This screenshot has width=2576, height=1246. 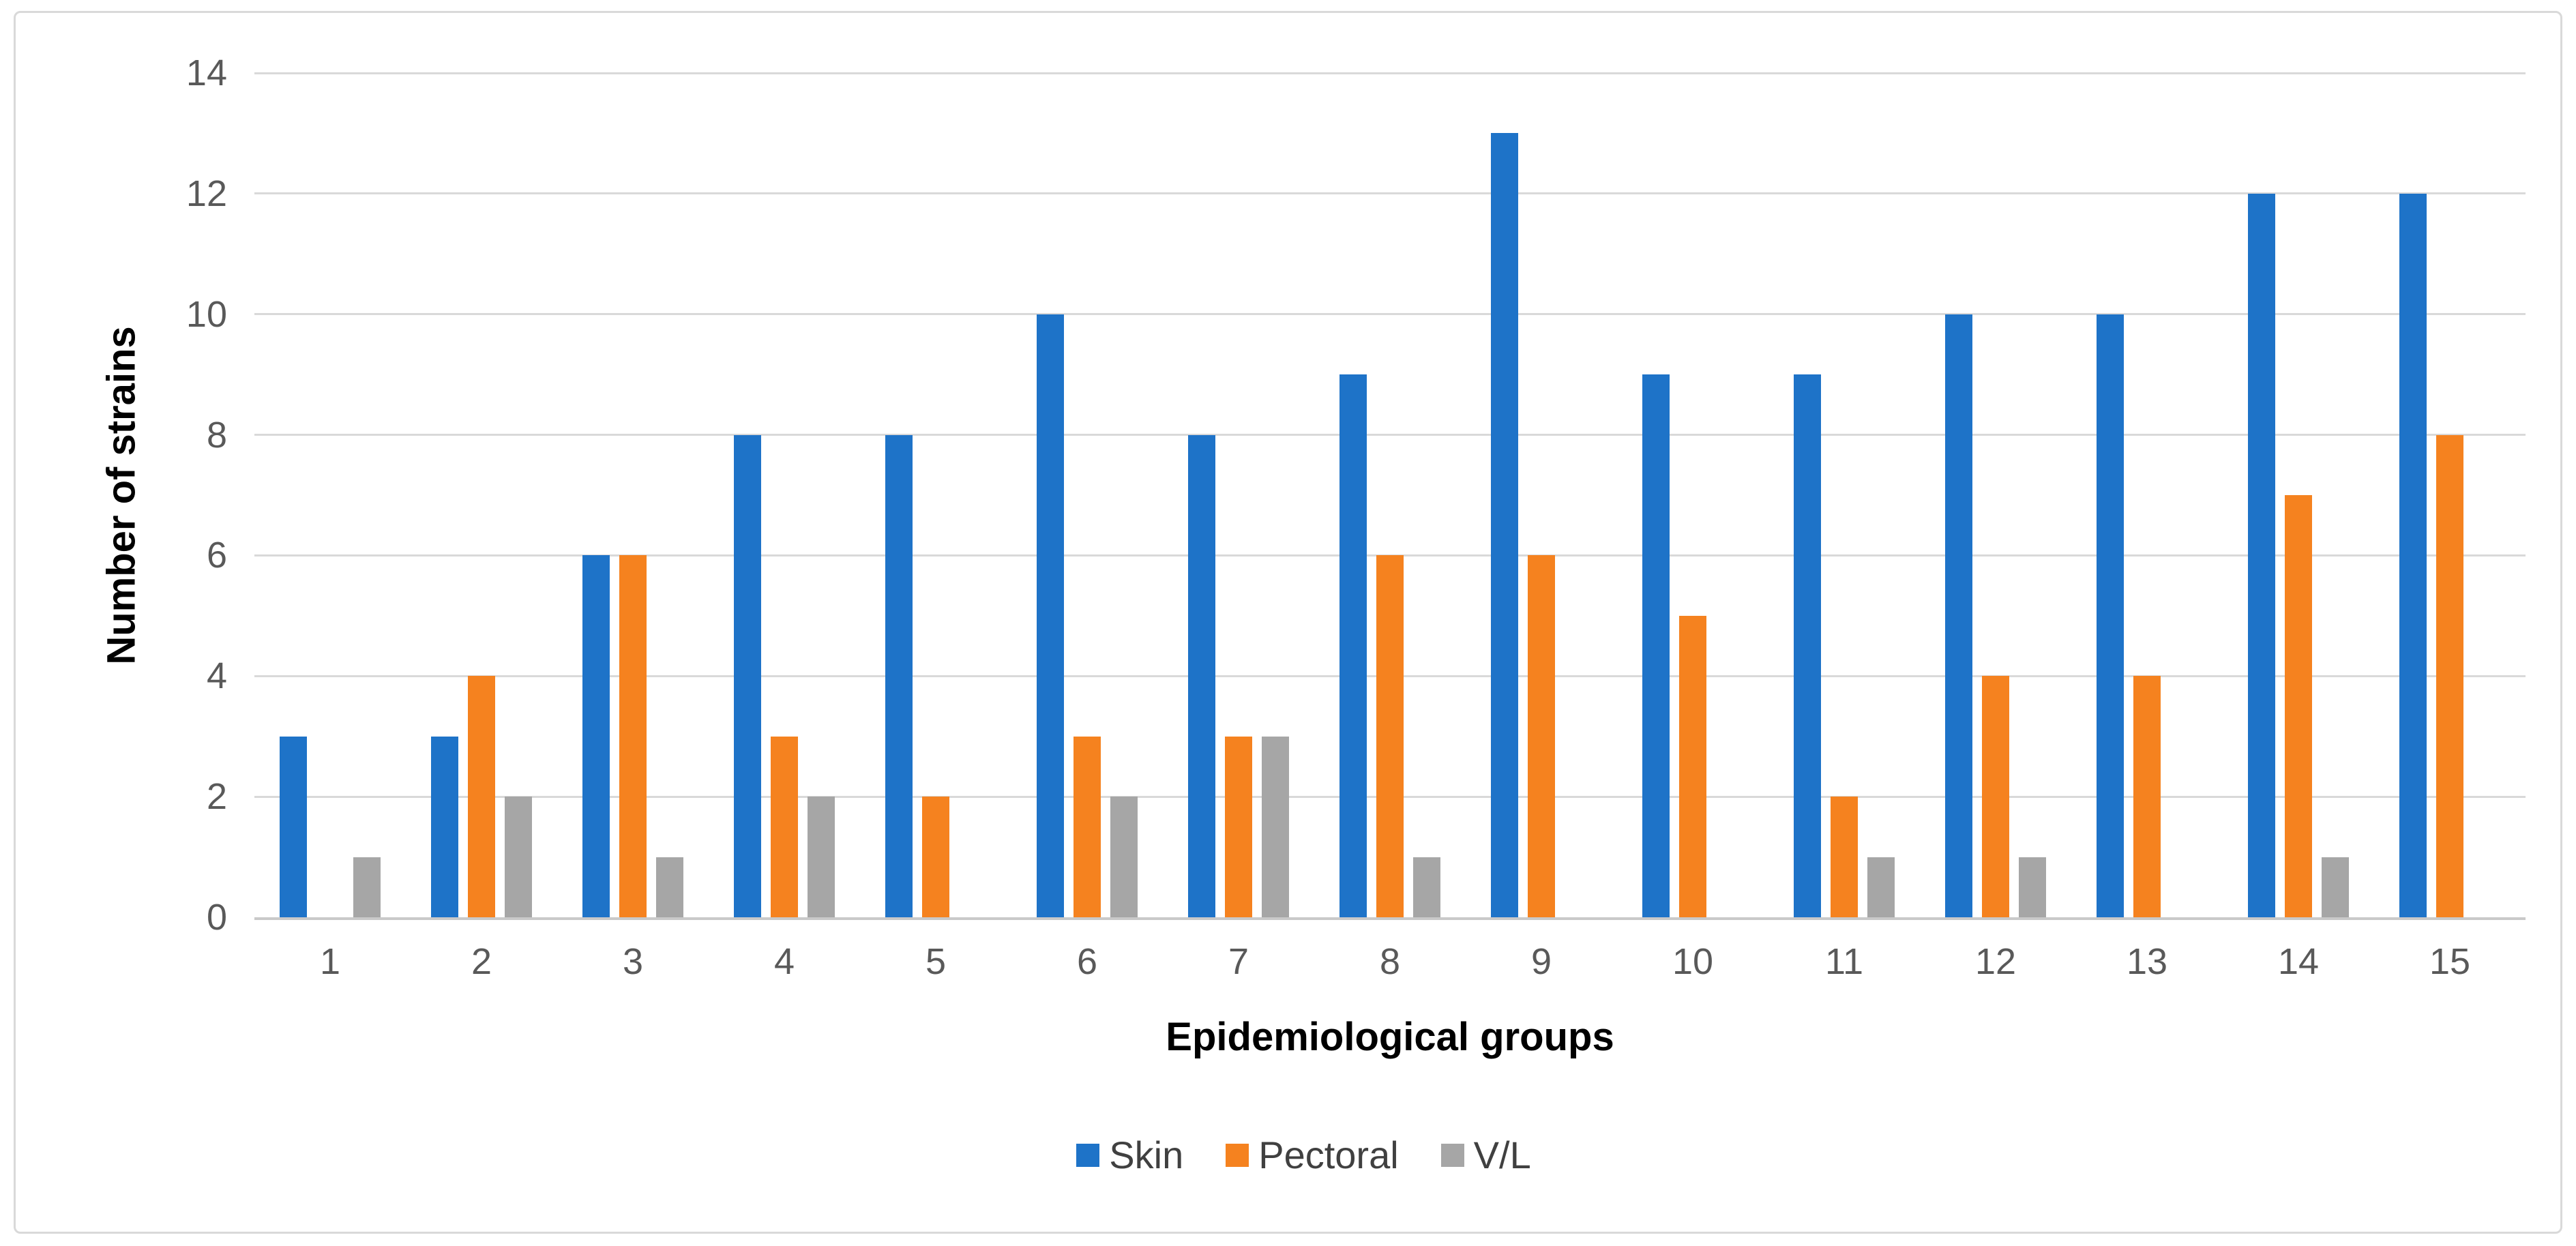 What do you see at coordinates (936, 961) in the screenshot?
I see `x-tick-label-5: 5` at bounding box center [936, 961].